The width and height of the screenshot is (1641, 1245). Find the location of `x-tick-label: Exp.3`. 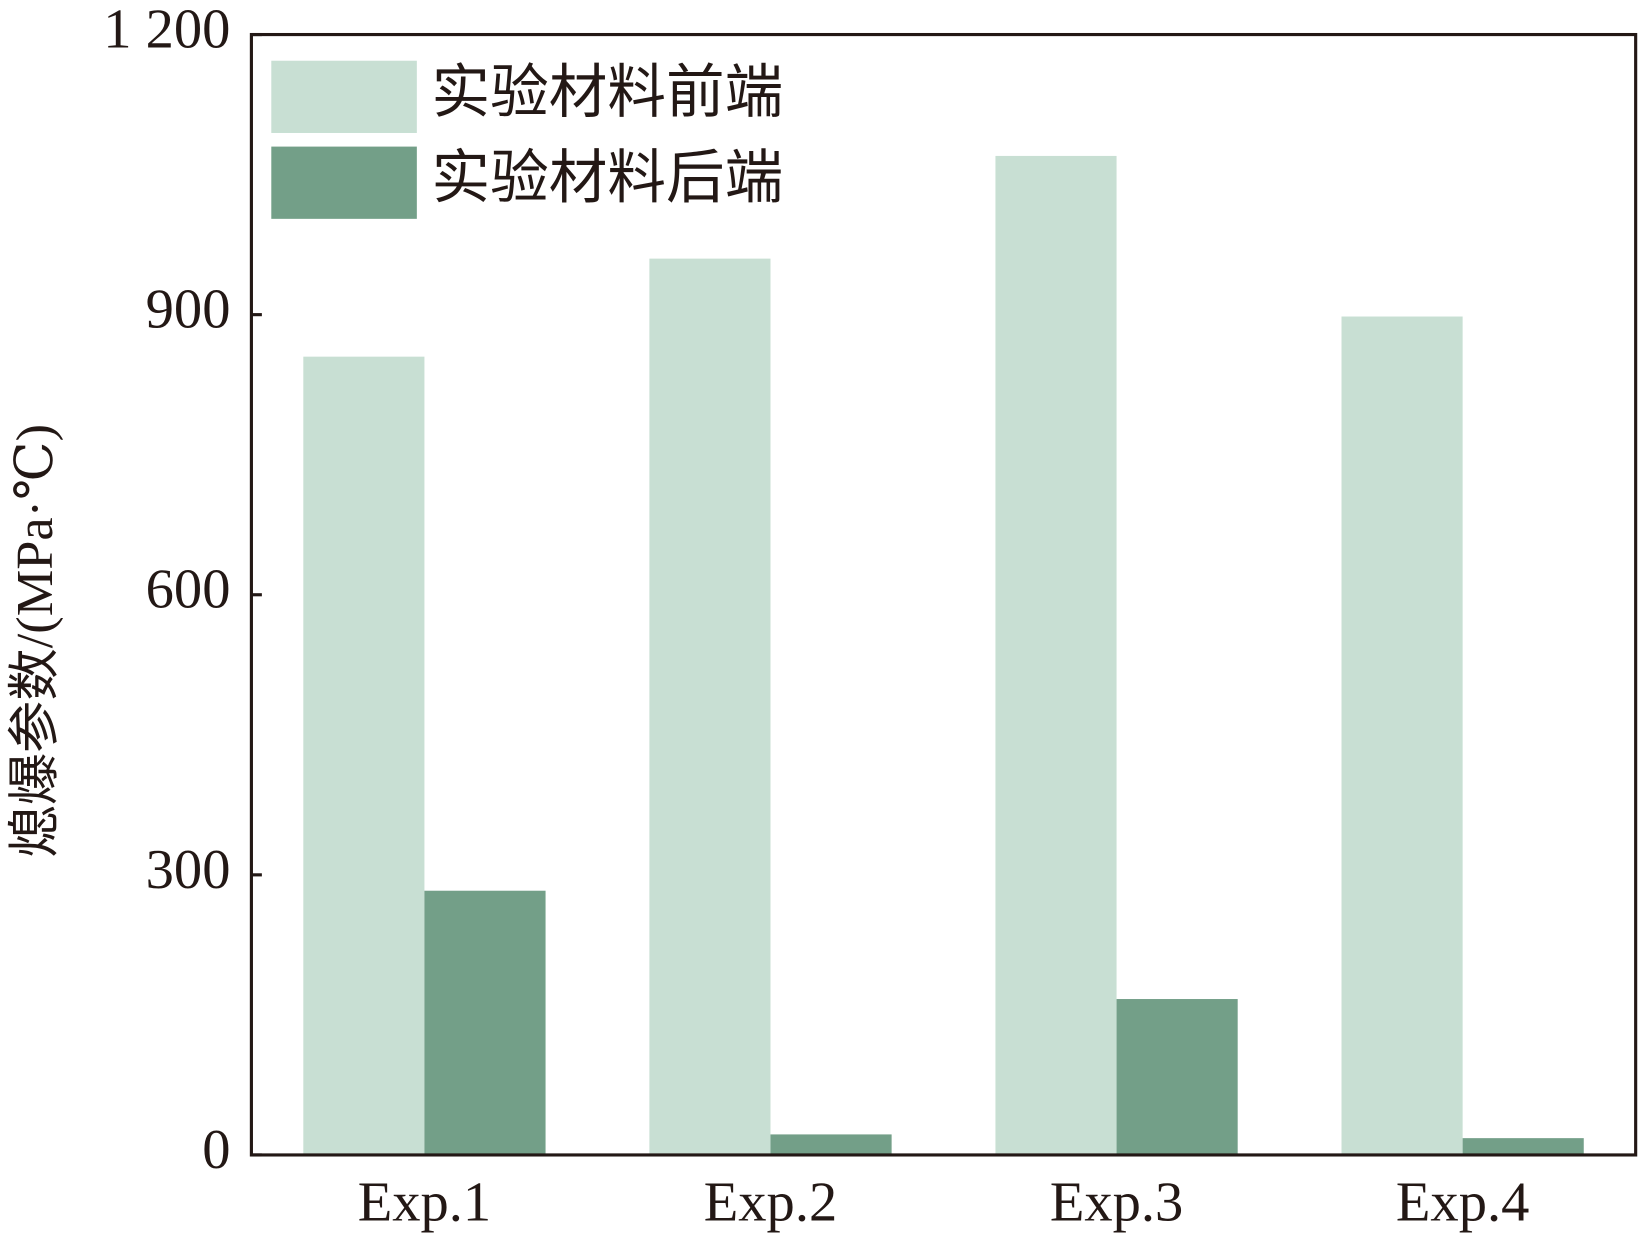

x-tick-label: Exp.3 is located at coordinates (1116, 1202).